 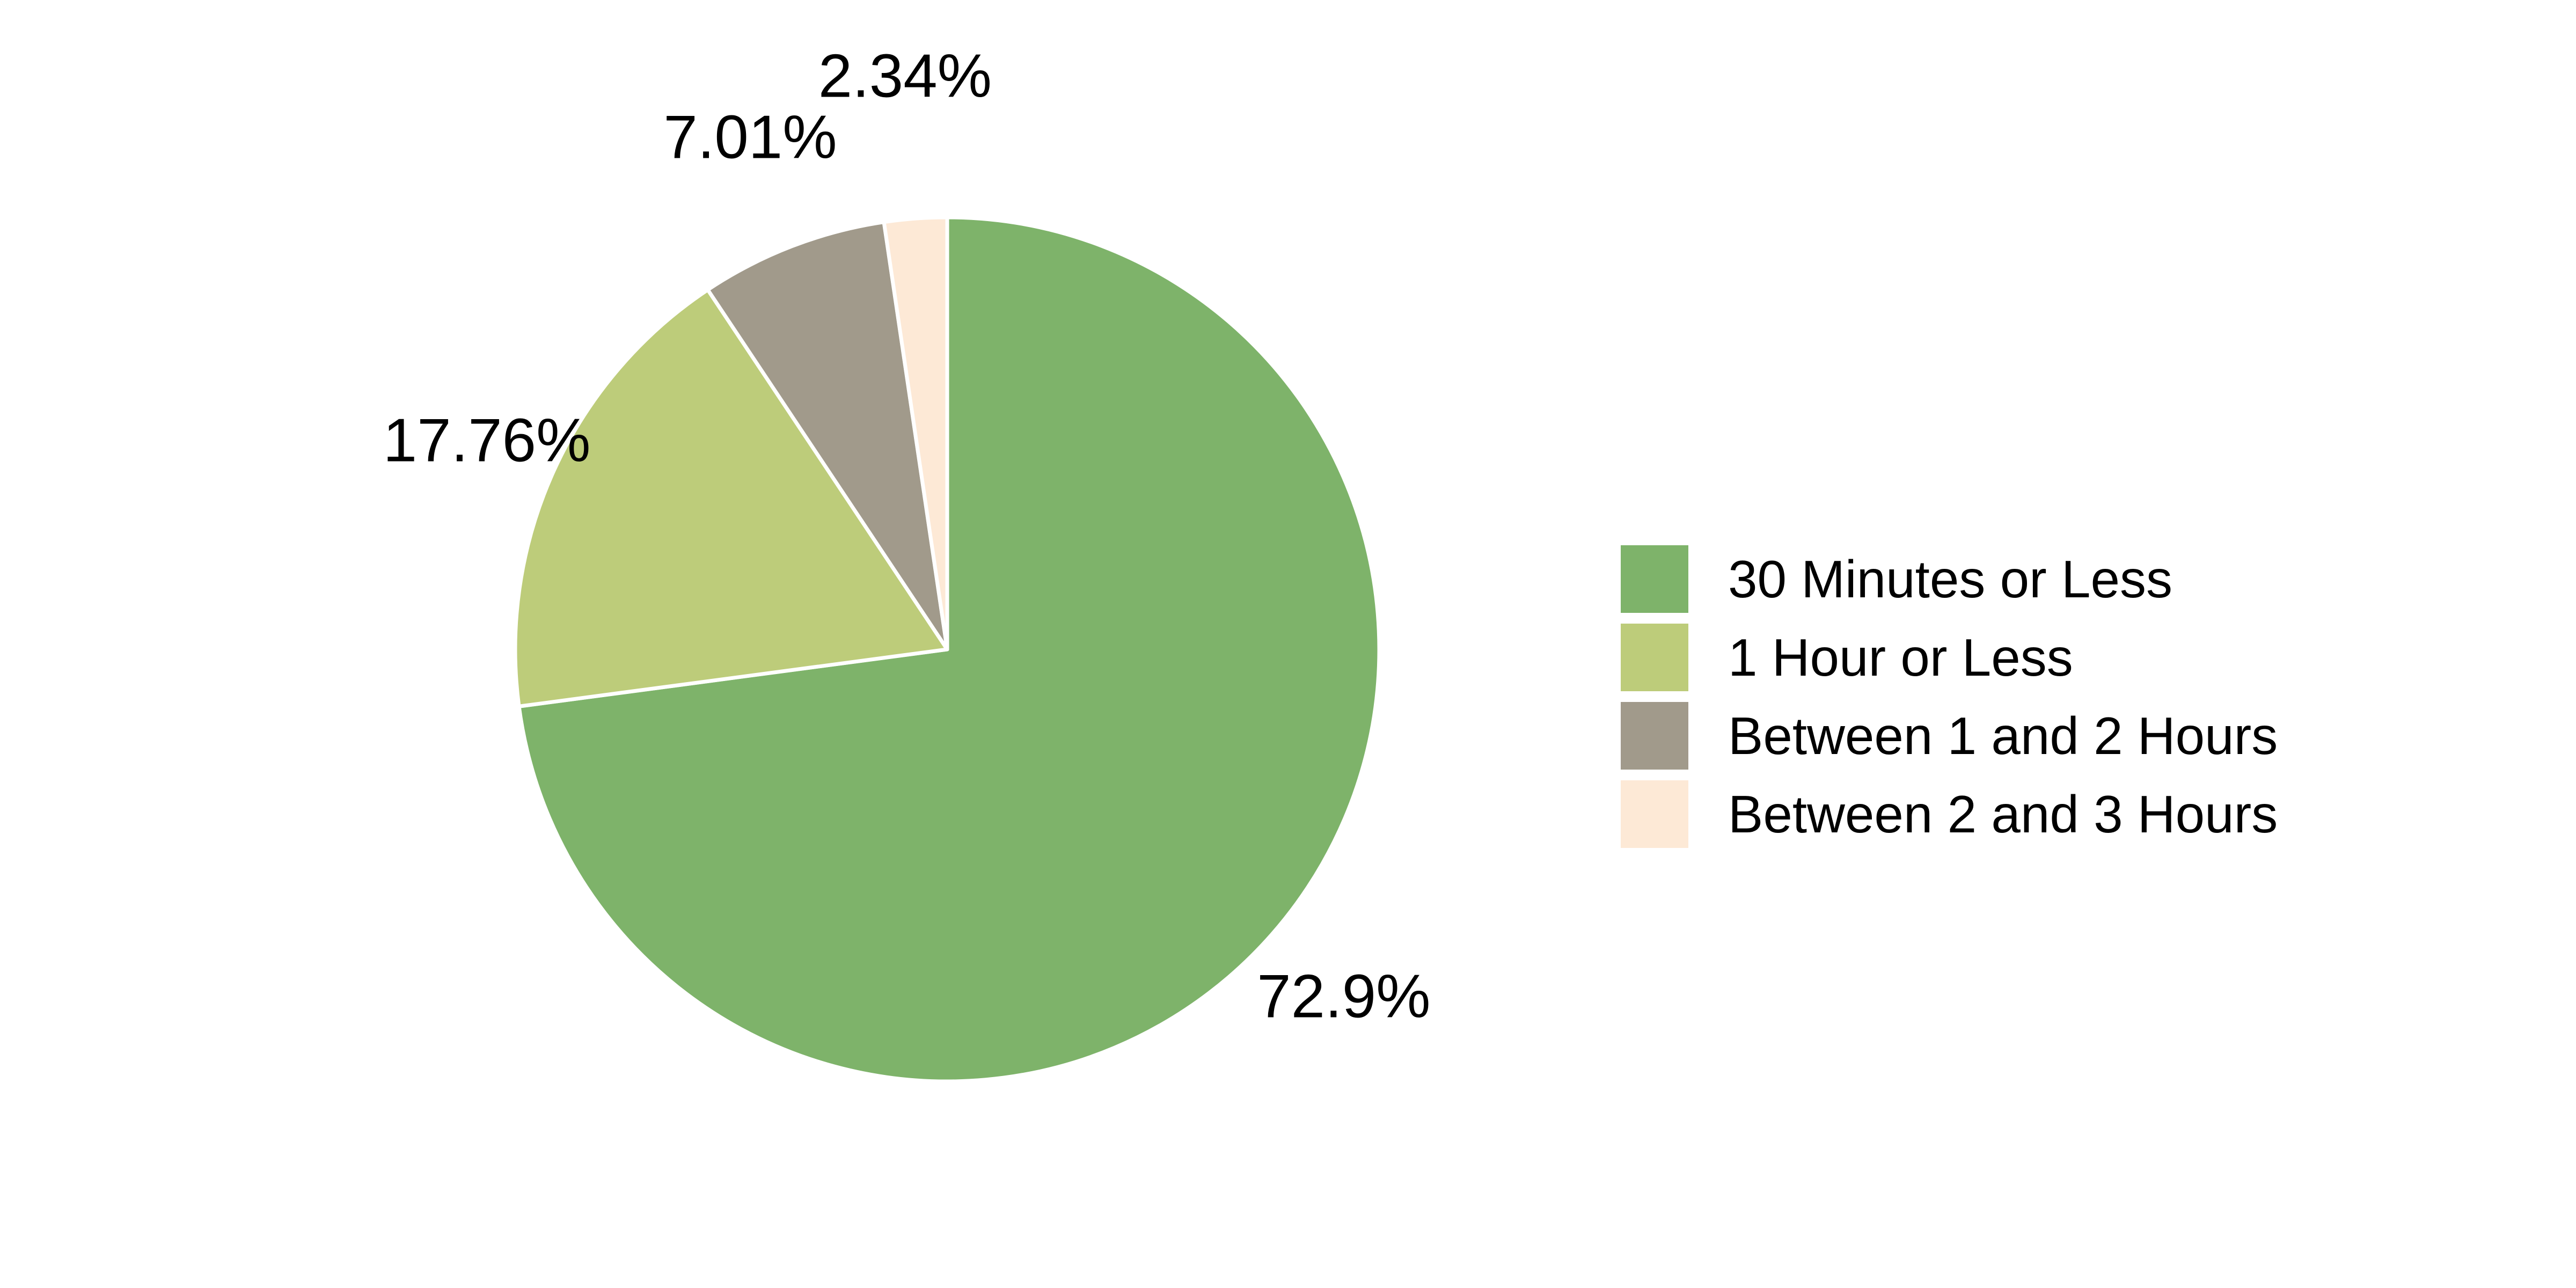 What do you see at coordinates (1343, 996) in the screenshot?
I see `slice-value-label-30-minutes-or-less: 72.9%` at bounding box center [1343, 996].